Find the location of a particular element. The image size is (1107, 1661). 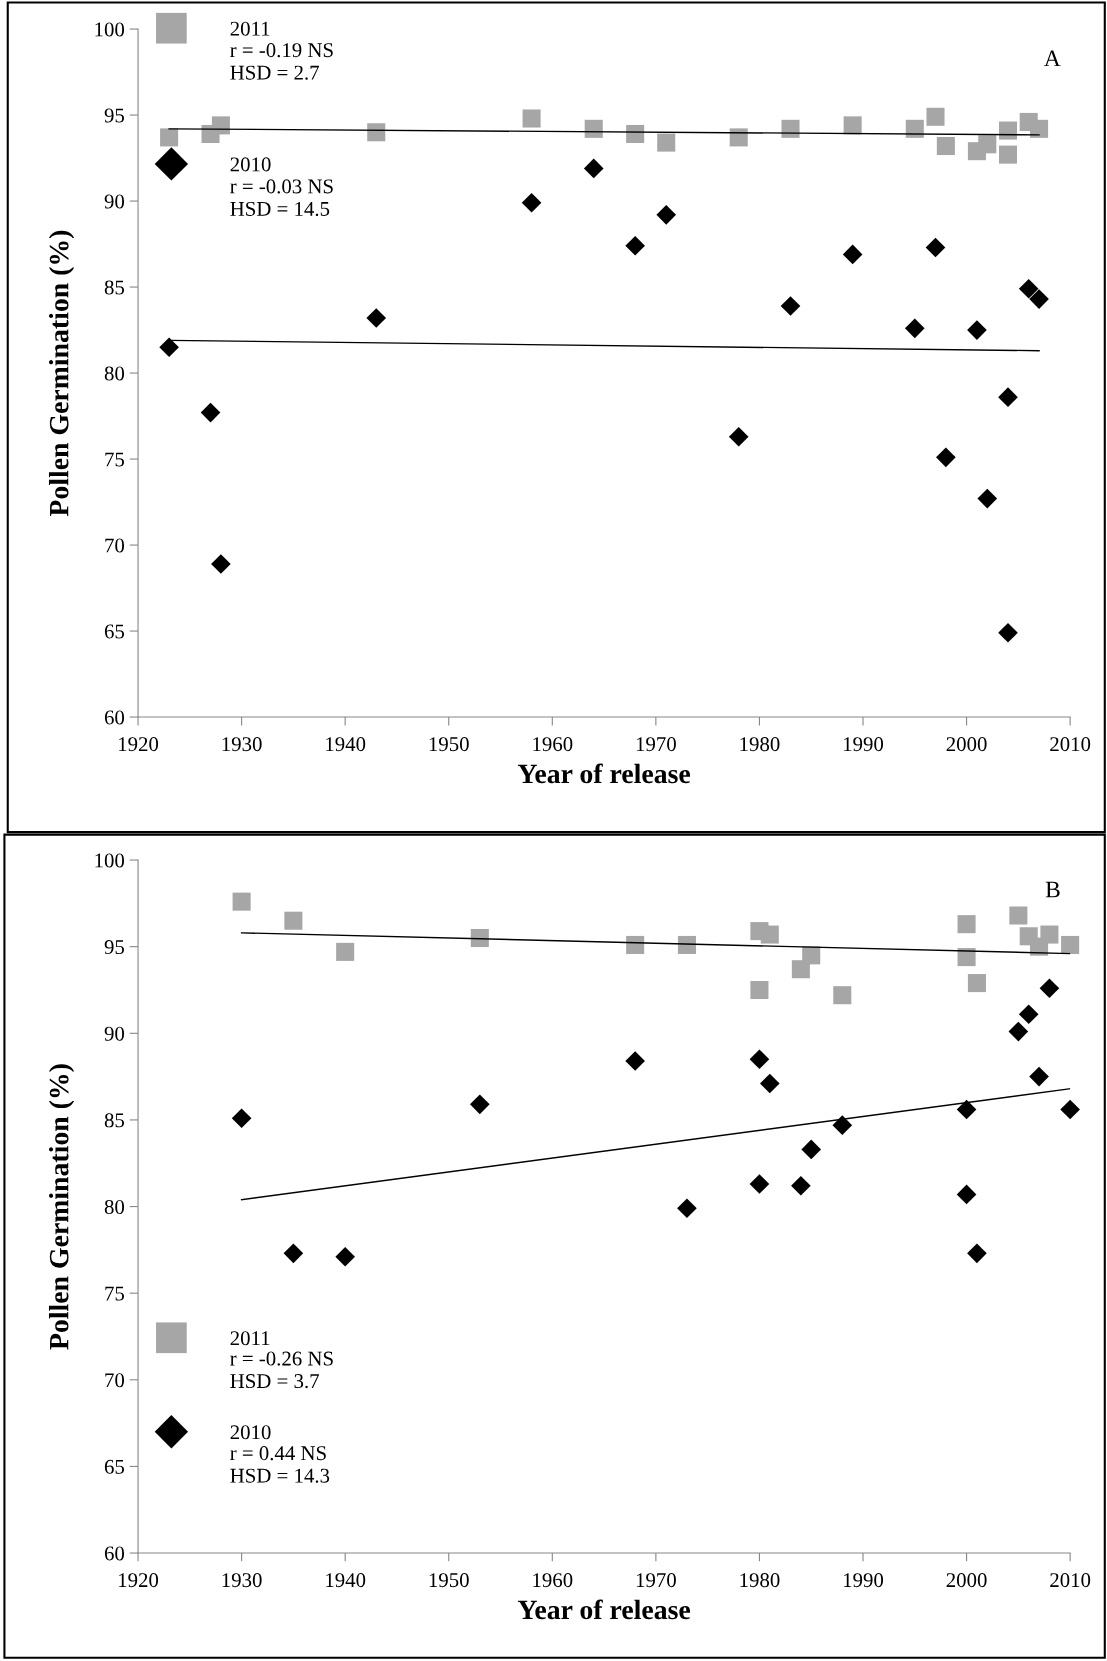

x-tick-label: 1990 is located at coordinates (864, 744).